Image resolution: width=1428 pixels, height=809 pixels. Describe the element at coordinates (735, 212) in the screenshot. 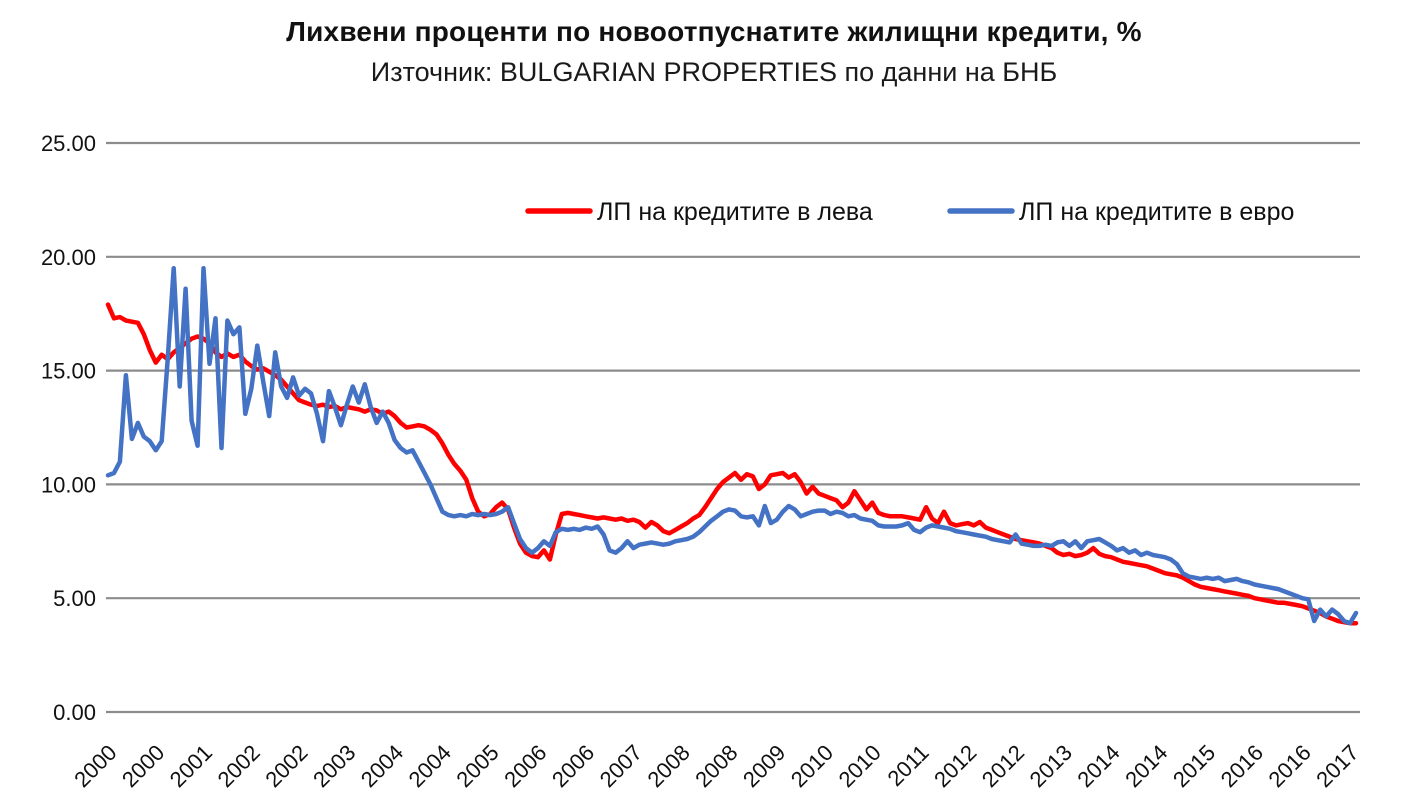

I see `legend-label-leva: ЛП на кредитите в лева` at that location.